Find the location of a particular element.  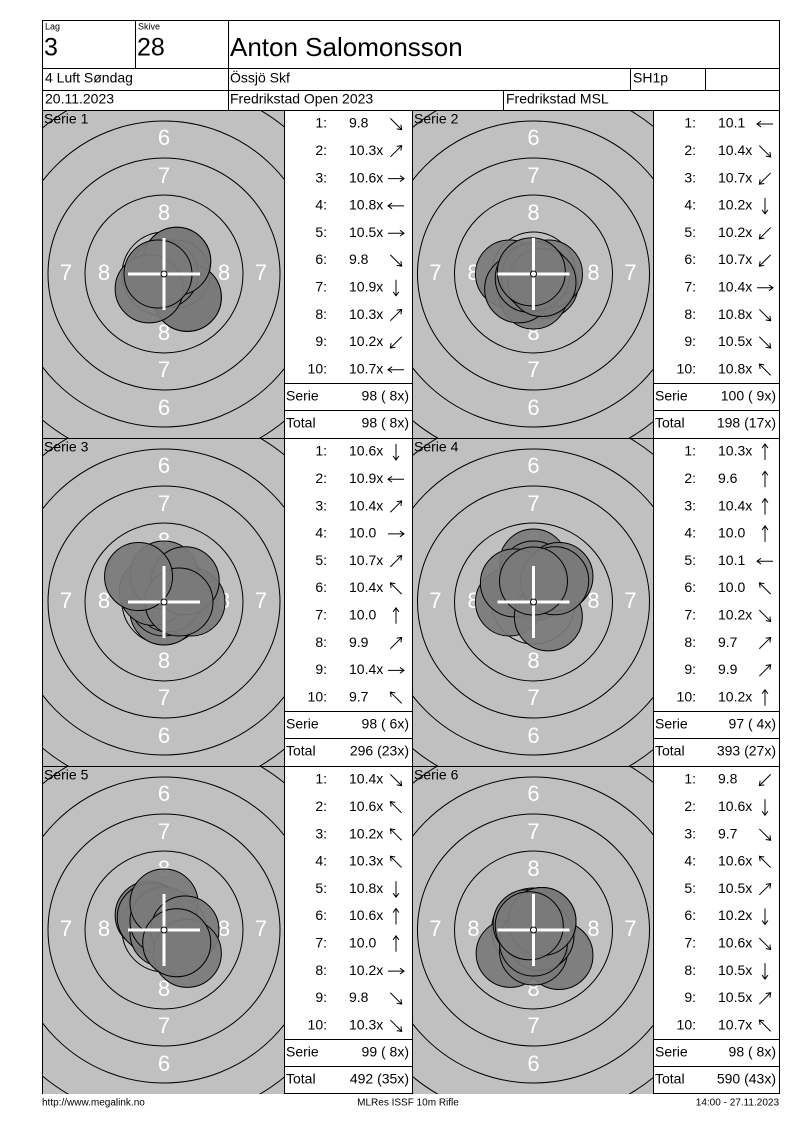

class: SH1p is located at coordinates (650, 78).